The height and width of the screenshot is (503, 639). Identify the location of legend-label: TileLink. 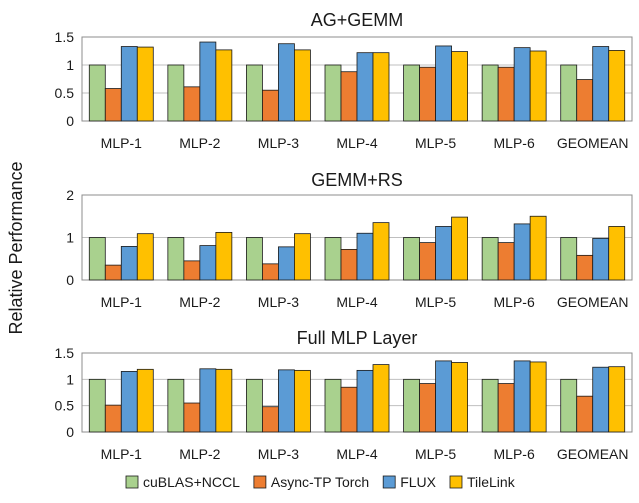
(491, 482).